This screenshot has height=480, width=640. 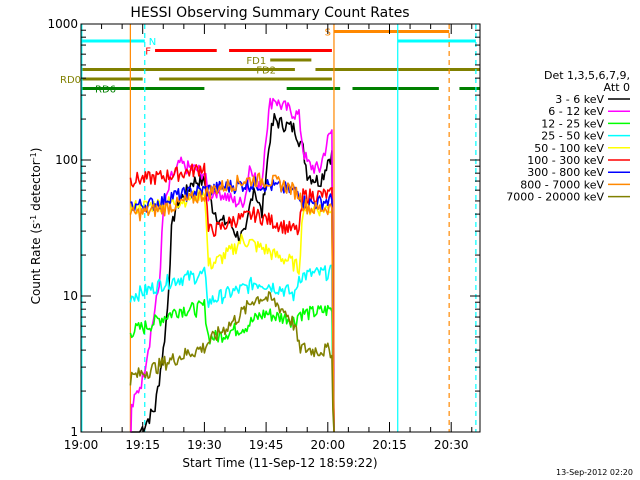 What do you see at coordinates (33, 156) in the screenshot?
I see `y-axis-label-sup2: -1` at bounding box center [33, 156].